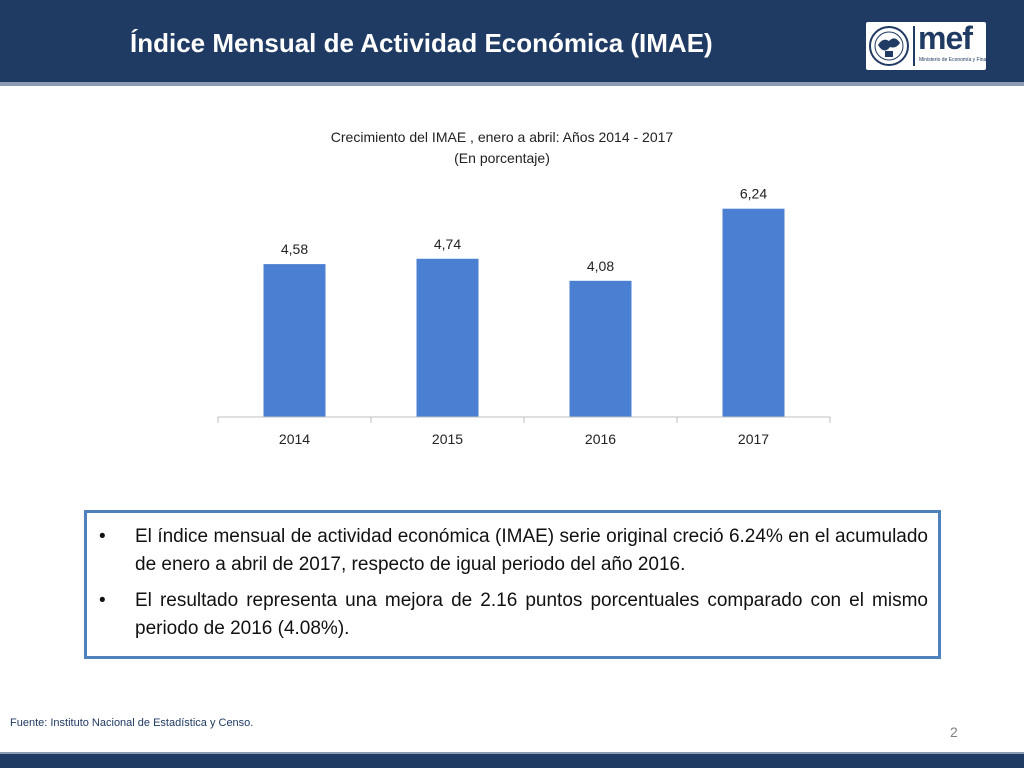 This screenshot has height=768, width=1024. What do you see at coordinates (753, 194) in the screenshot?
I see `data-label-2017: 6,24` at bounding box center [753, 194].